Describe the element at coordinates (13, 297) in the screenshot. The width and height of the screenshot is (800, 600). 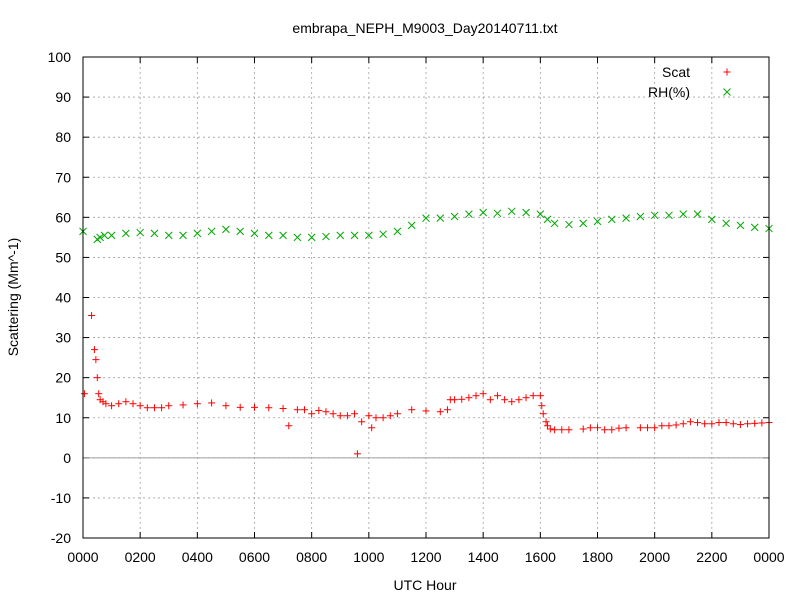
I see `y-axis-label: Scattering (Mm^-1)` at that location.